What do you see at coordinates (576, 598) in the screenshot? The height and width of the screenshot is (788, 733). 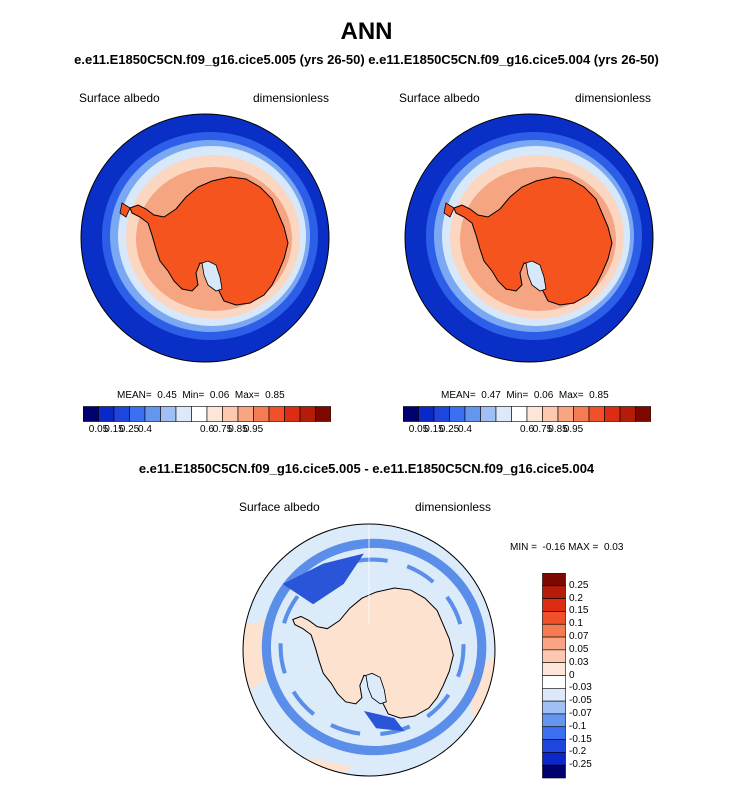 I see `diff-colorbar-tick-label: 0.2` at bounding box center [576, 598].